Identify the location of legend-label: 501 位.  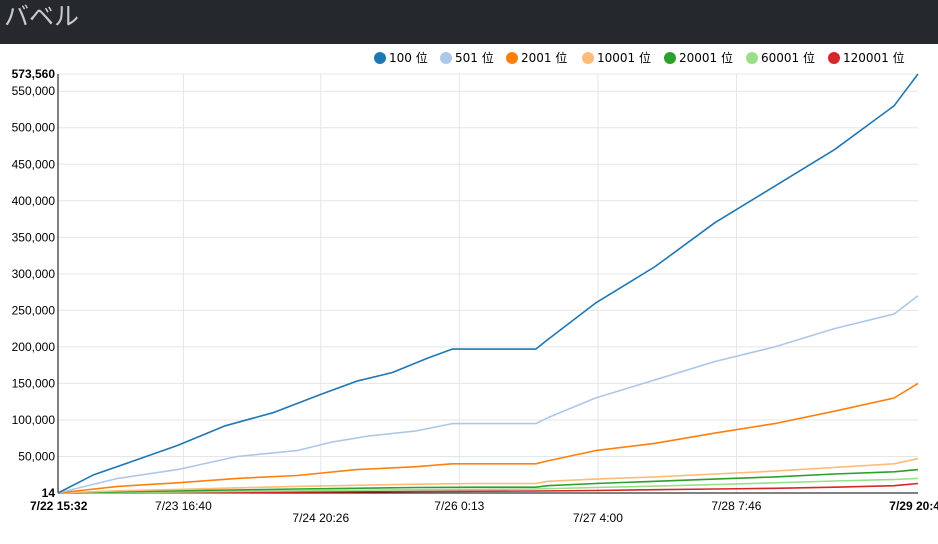
(474, 57).